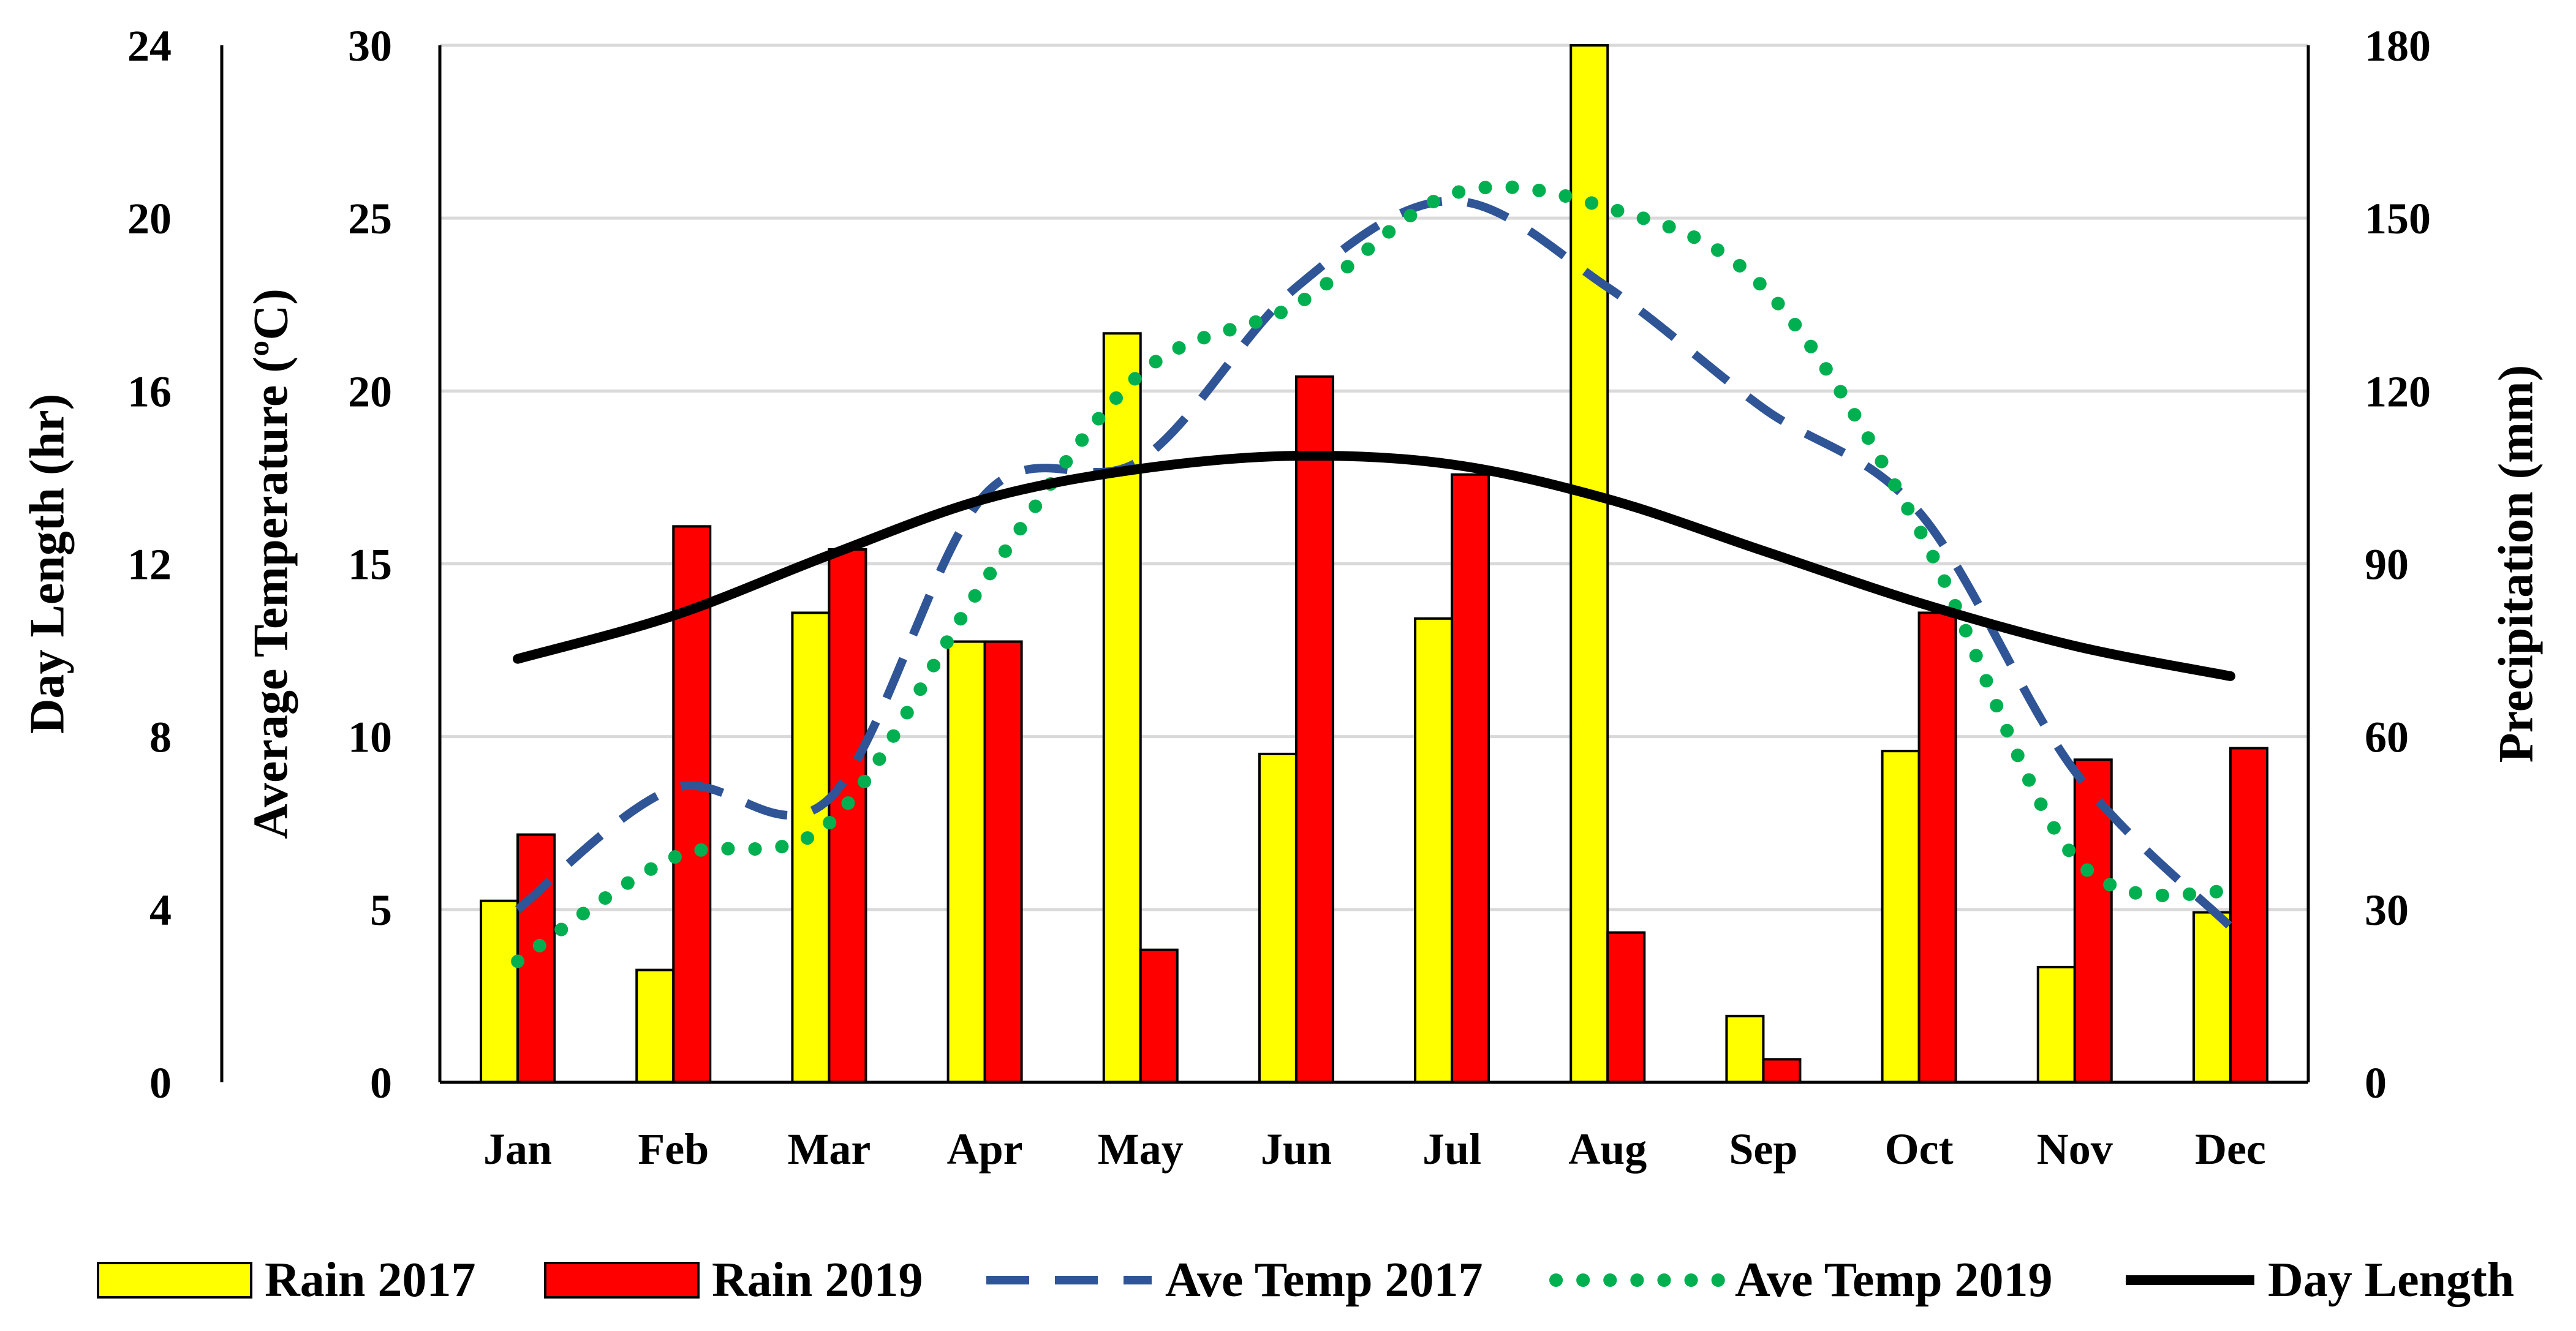 Image resolution: width=2576 pixels, height=1331 pixels. Describe the element at coordinates (1470, 778) in the screenshot. I see `bar-rain-2019-jul` at that location.